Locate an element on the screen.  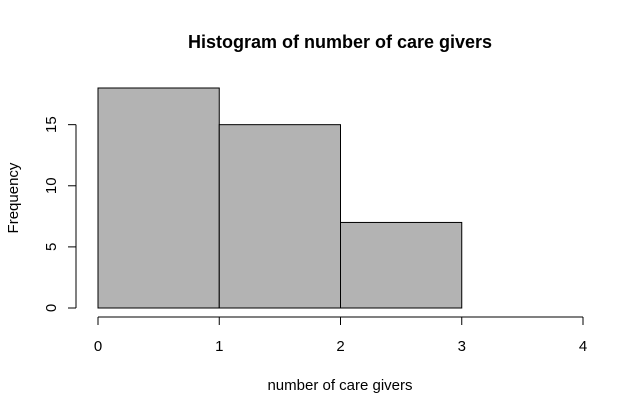
x-axis: 0 1 2 3 4 is located at coordinates (340, 335).